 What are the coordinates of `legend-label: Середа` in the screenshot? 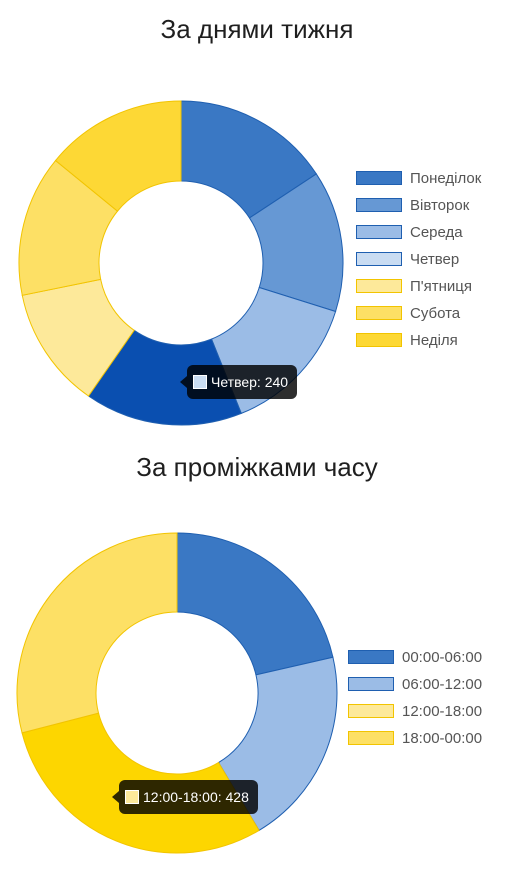 It's located at (436, 232).